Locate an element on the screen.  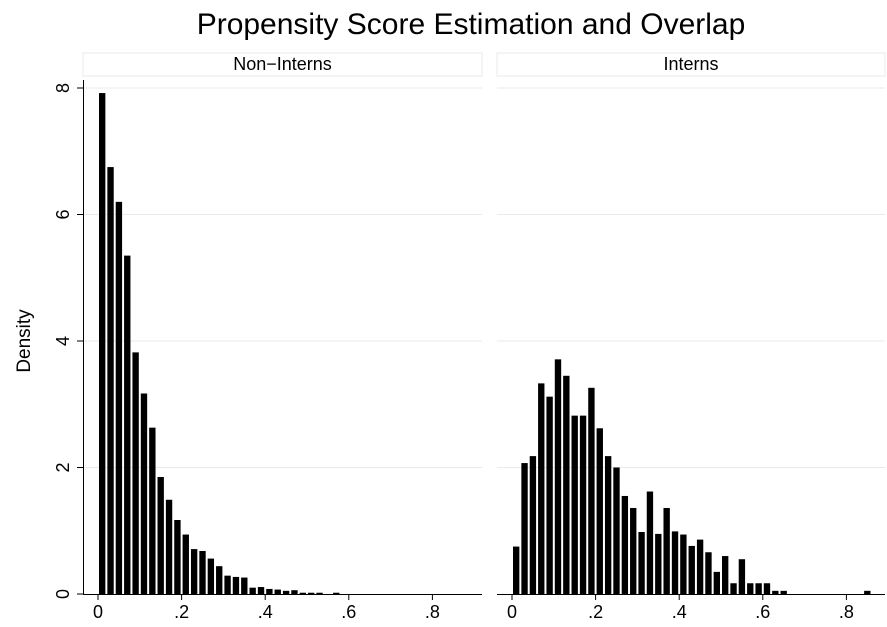
y-tick-label: 4 is located at coordinates (63, 341).